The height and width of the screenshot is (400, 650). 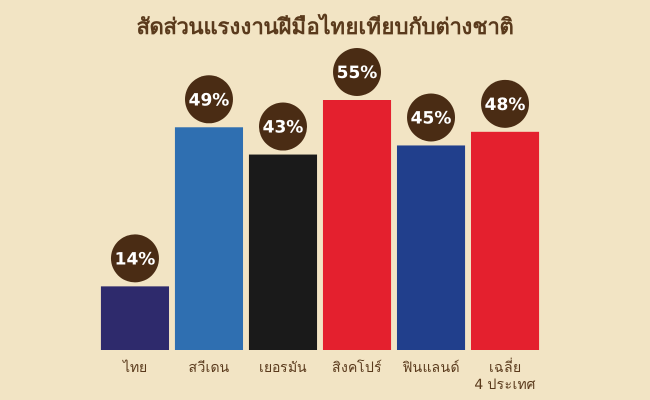 I want to click on data-label: 43%, so click(x=283, y=128).